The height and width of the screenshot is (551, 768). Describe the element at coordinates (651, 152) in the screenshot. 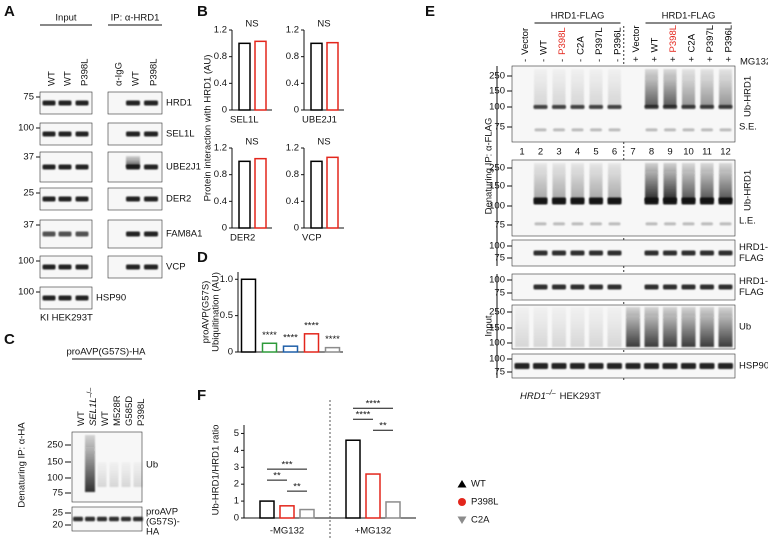

I see `lane-number: 8` at that location.